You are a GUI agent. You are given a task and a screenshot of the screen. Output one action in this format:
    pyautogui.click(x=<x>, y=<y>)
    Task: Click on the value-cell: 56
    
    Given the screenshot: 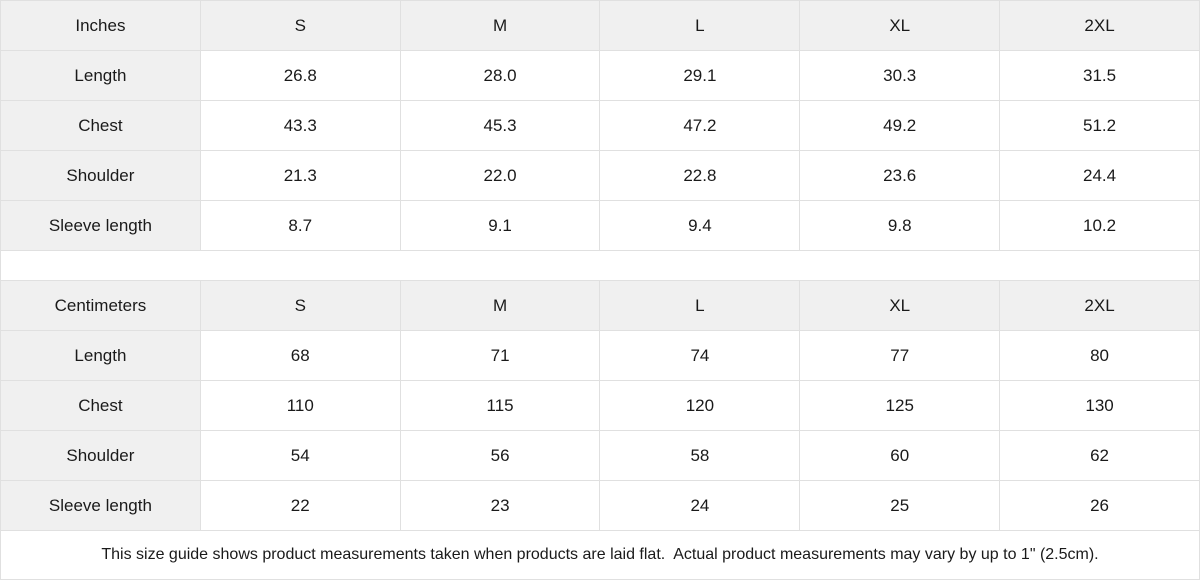 What is the action you would take?
    pyautogui.click(x=500, y=456)
    